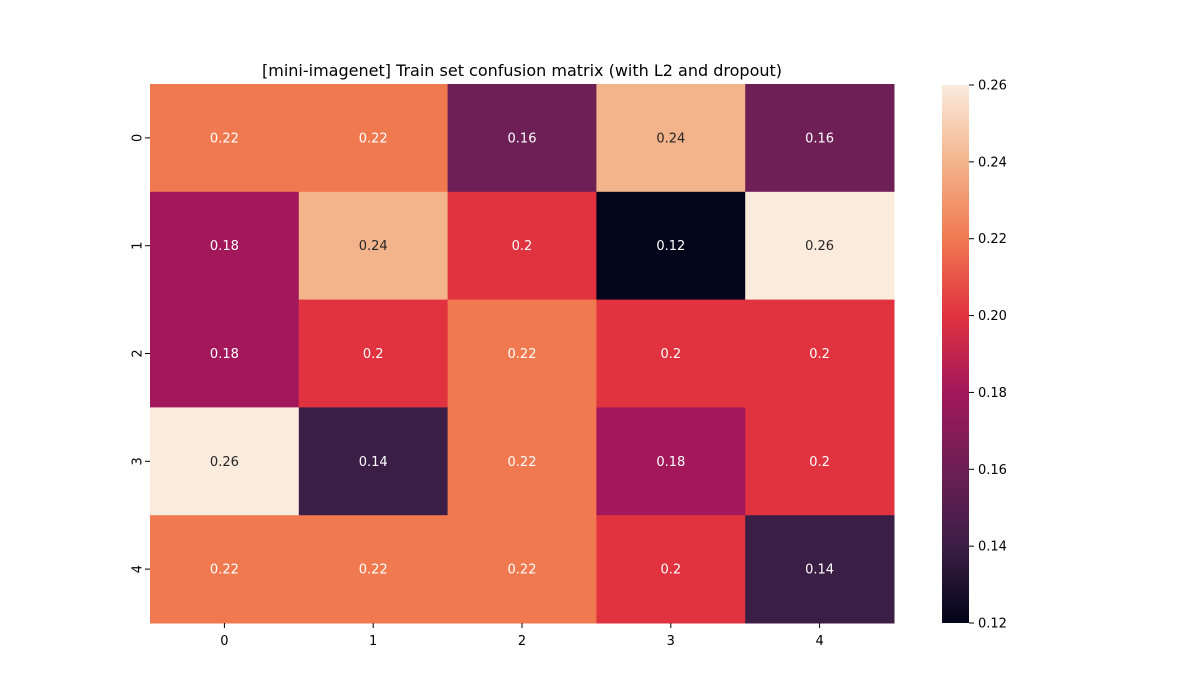 Image resolution: width=1200 pixels, height=700 pixels. What do you see at coordinates (138, 569) in the screenshot?
I see `y-tick-label: 4` at bounding box center [138, 569].